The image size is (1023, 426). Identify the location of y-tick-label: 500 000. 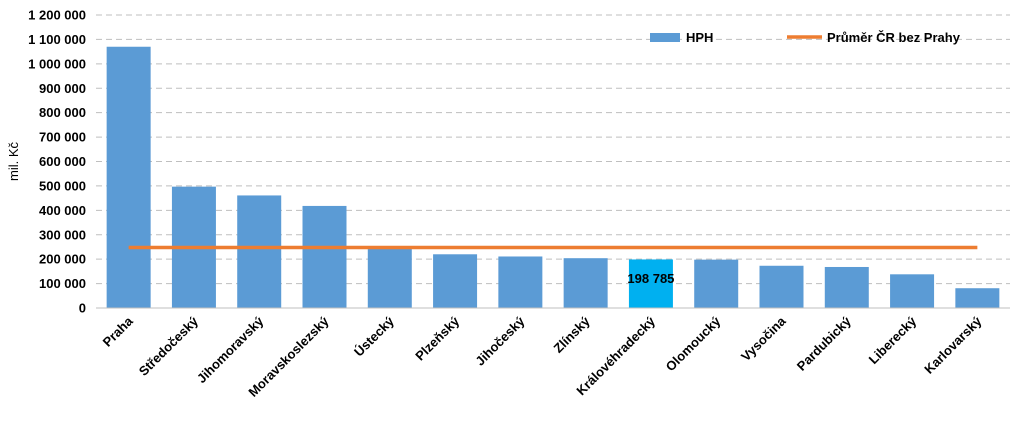
(62, 185).